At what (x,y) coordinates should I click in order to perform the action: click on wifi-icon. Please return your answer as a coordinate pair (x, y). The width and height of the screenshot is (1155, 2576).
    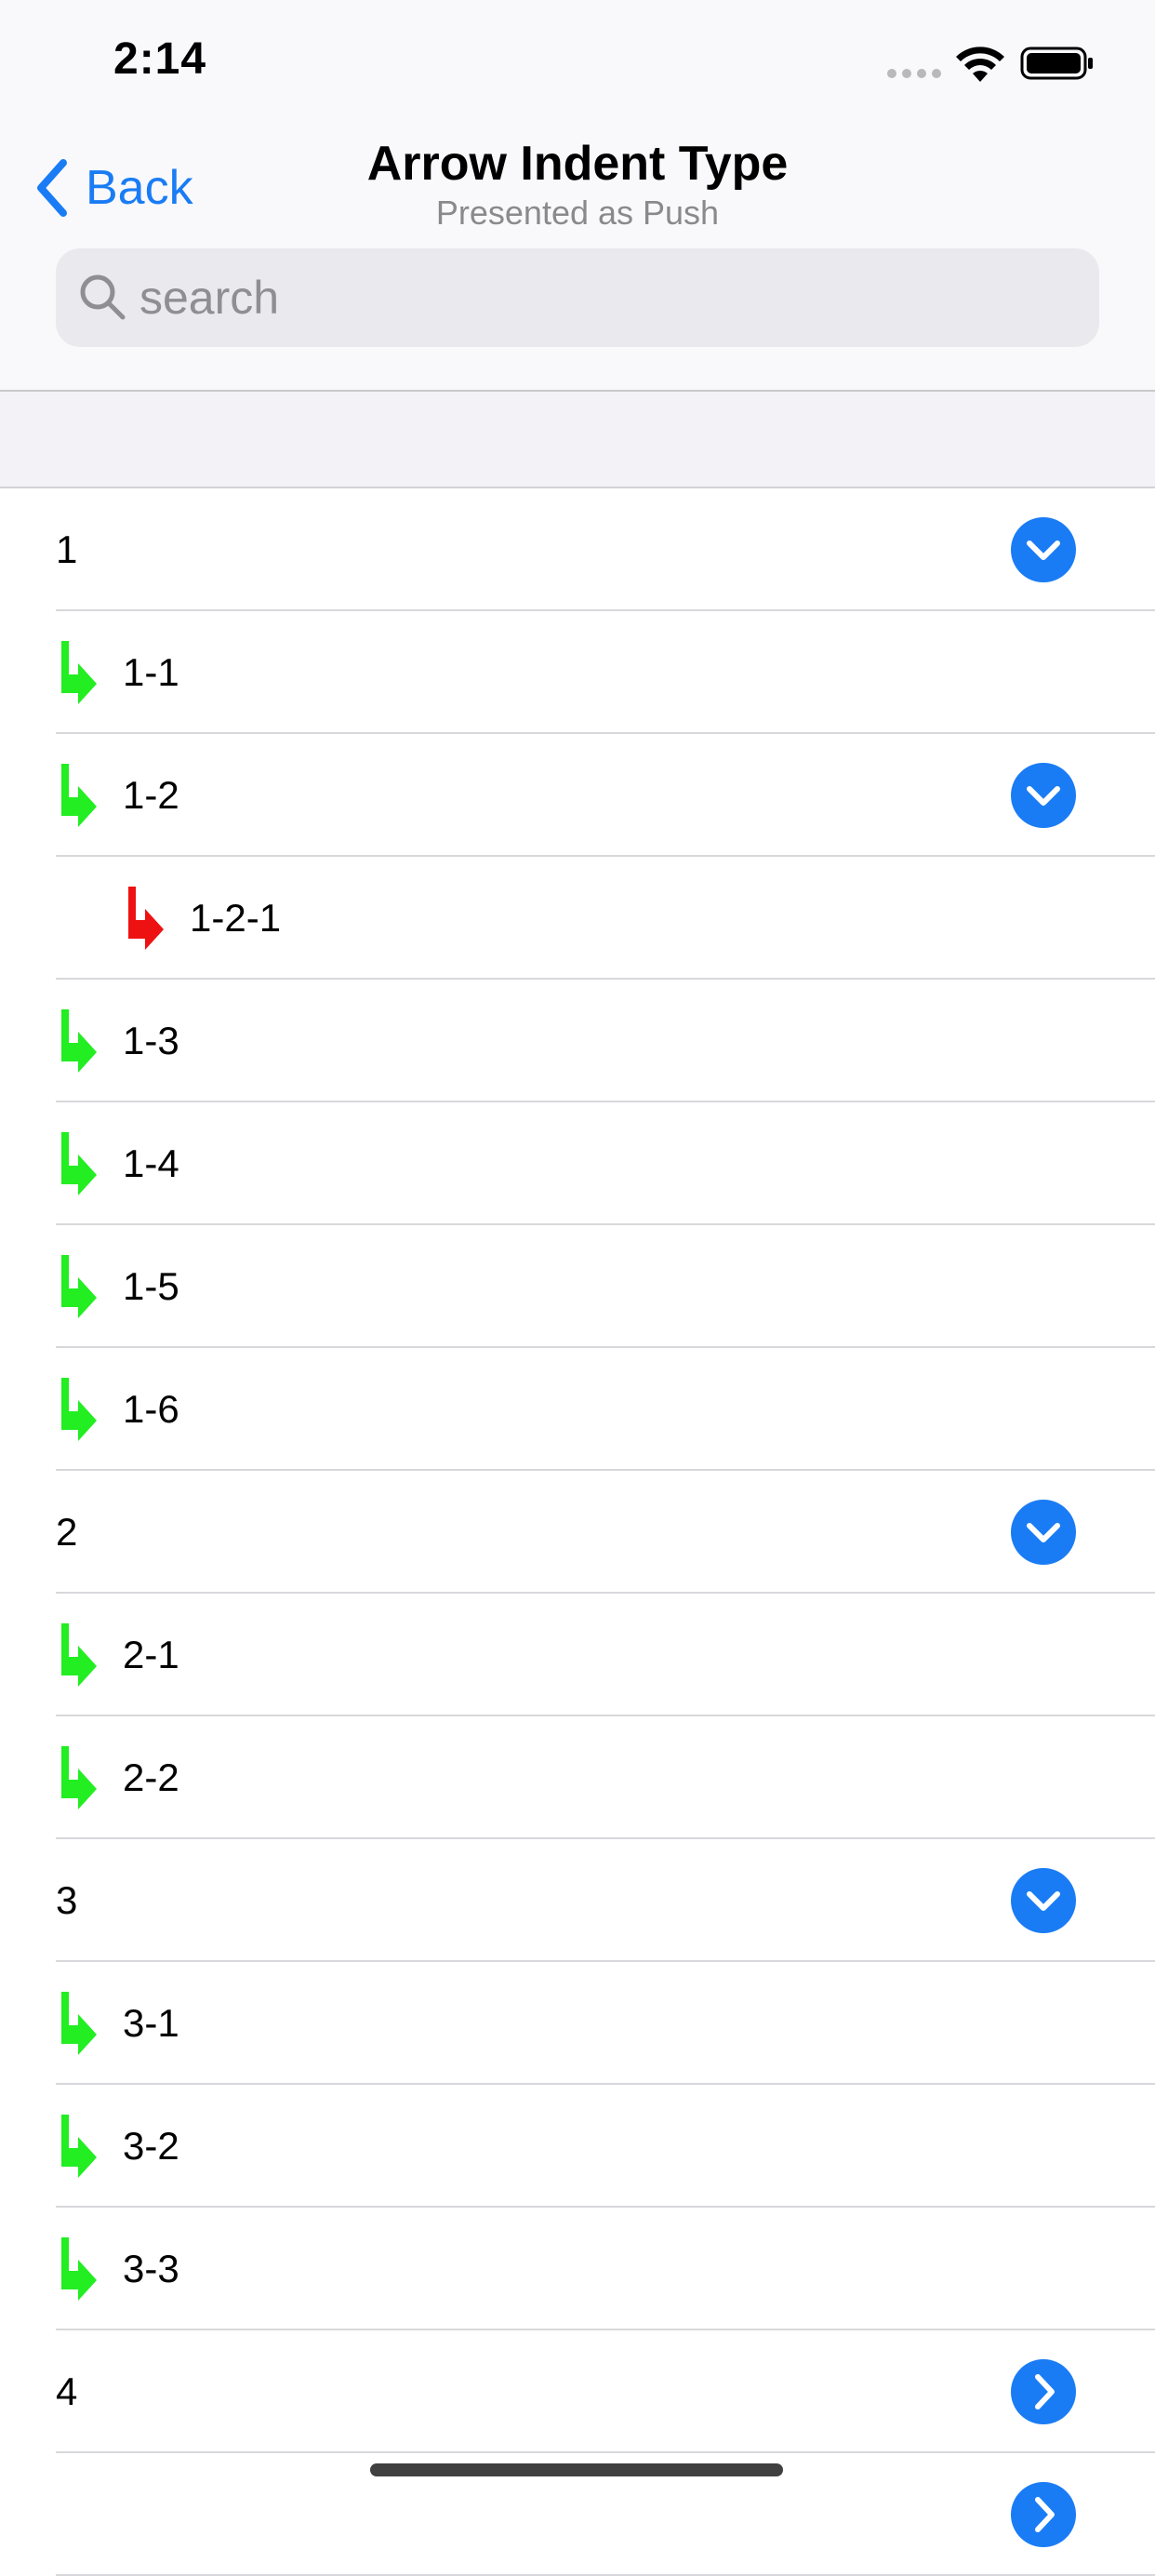
    Looking at the image, I should click on (980, 64).